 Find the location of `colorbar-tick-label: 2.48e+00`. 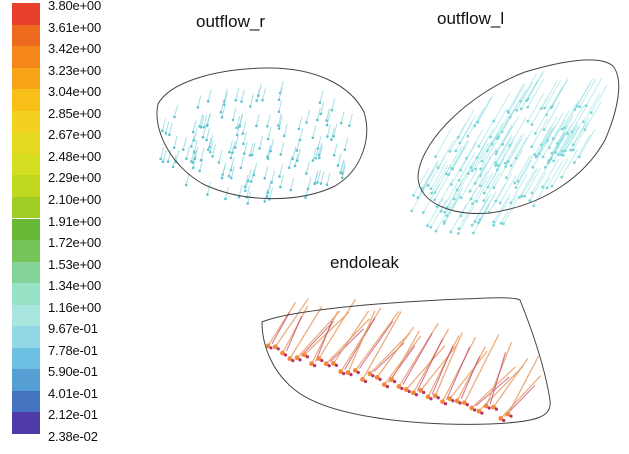

colorbar-tick-label: 2.48e+00 is located at coordinates (74, 156).